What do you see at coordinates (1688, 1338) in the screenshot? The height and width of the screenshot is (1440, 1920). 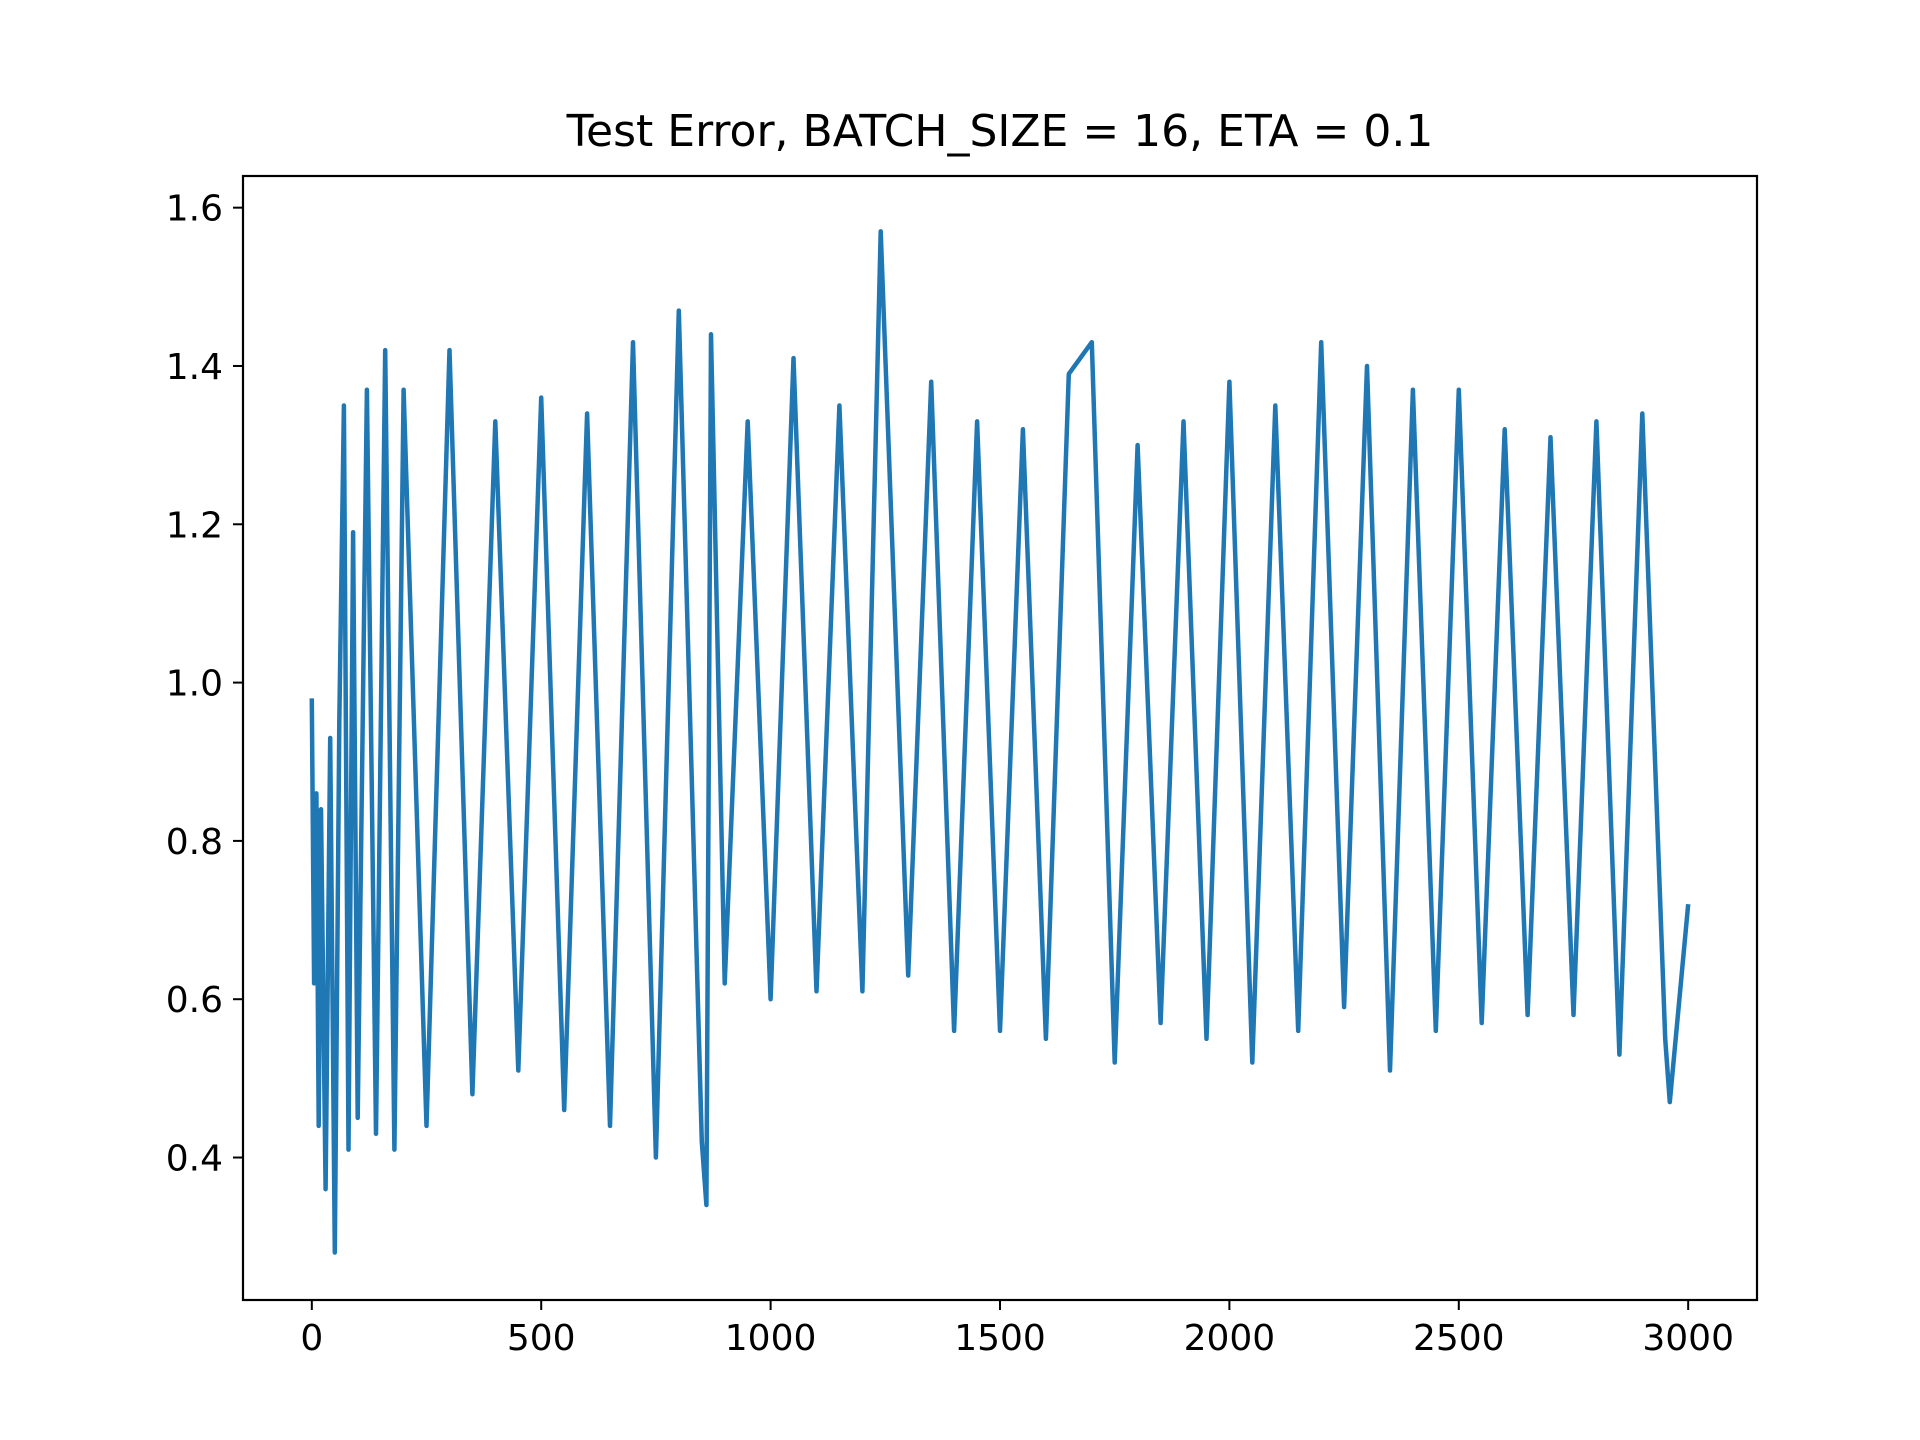 I see `x-tick-label: 3000` at bounding box center [1688, 1338].